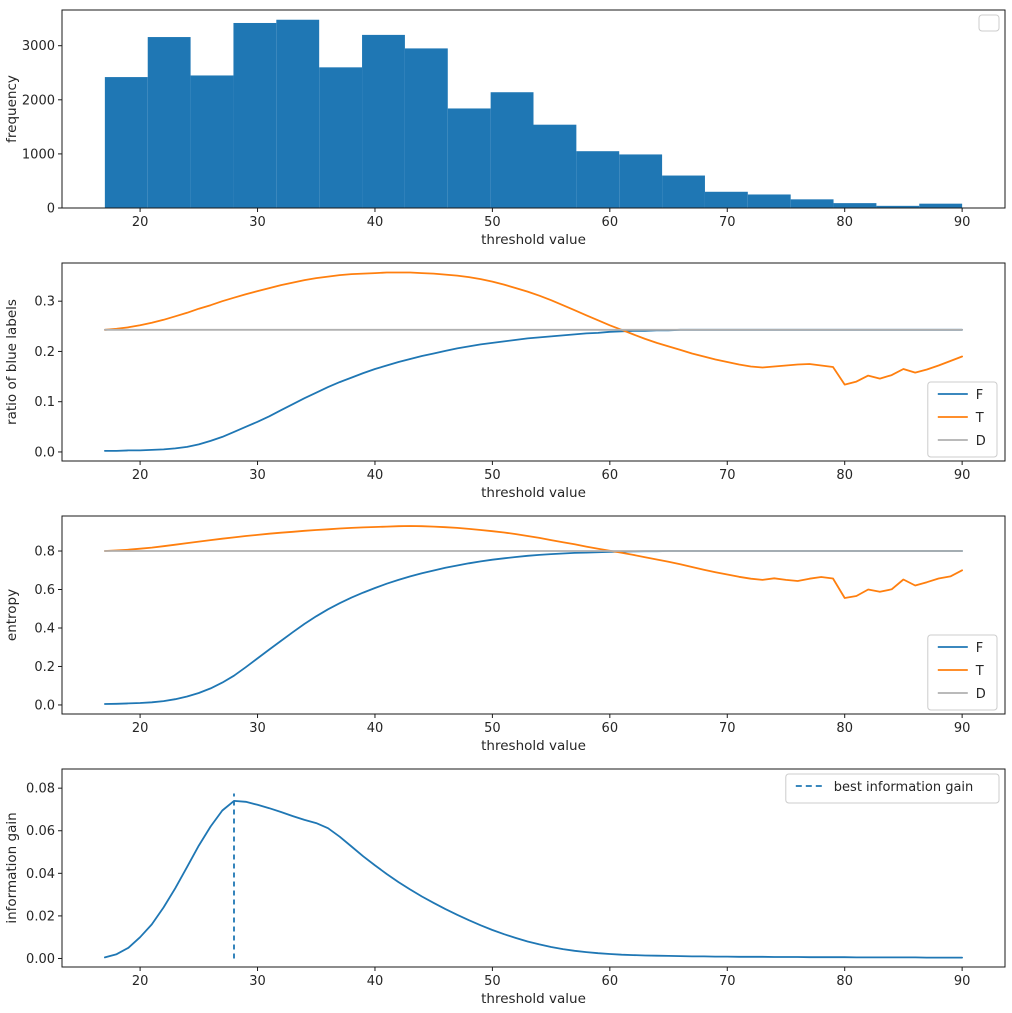 The height and width of the screenshot is (1013, 1012). What do you see at coordinates (40, 874) in the screenshot?
I see `y-tick-label: 0.04` at bounding box center [40, 874].